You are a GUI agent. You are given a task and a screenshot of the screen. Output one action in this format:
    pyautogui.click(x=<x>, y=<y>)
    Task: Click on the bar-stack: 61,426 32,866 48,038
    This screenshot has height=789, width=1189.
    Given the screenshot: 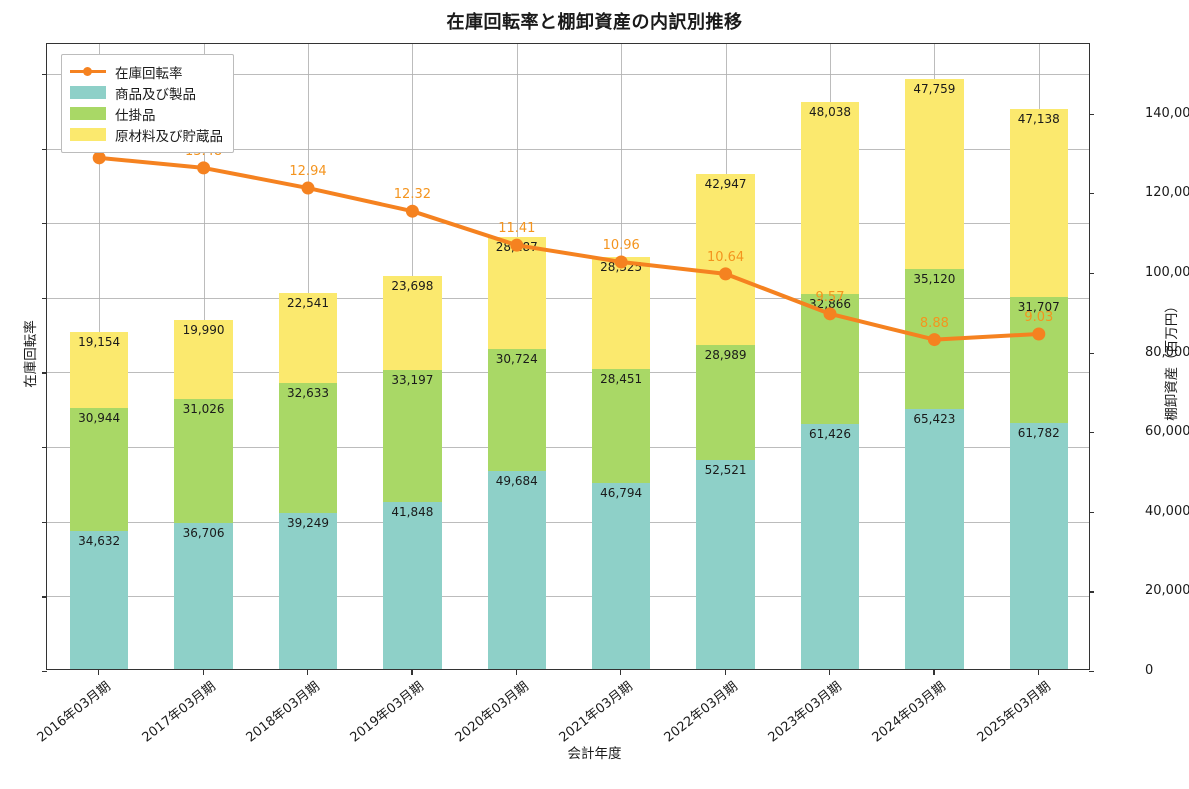 What is the action you would take?
    pyautogui.click(x=830, y=385)
    